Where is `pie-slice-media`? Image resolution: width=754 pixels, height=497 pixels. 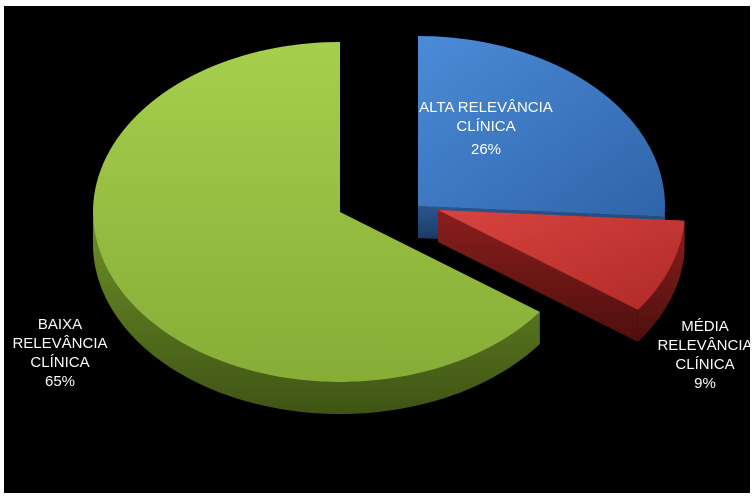
pie-slice-media is located at coordinates (561, 276).